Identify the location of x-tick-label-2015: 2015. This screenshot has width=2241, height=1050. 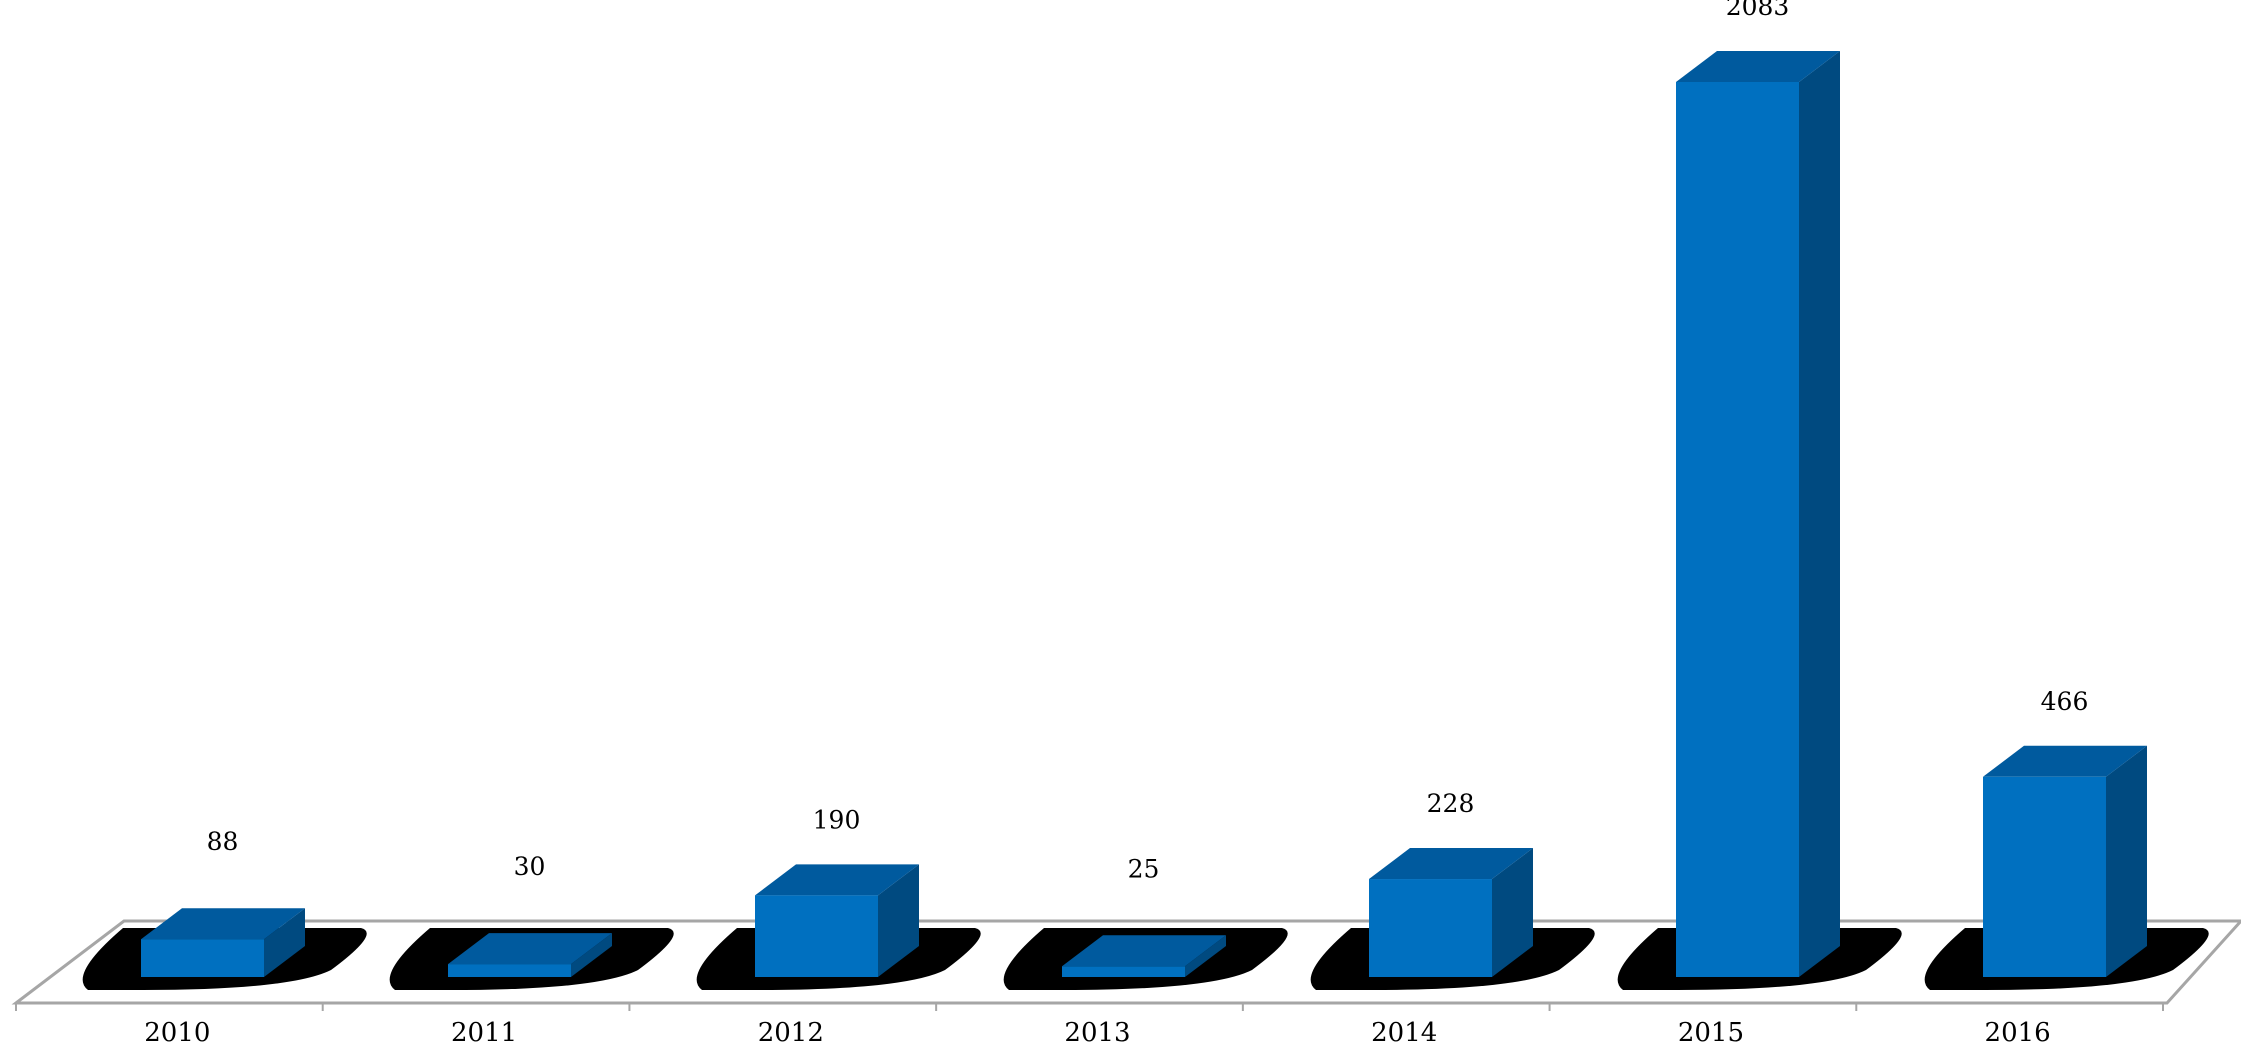
(1711, 1031).